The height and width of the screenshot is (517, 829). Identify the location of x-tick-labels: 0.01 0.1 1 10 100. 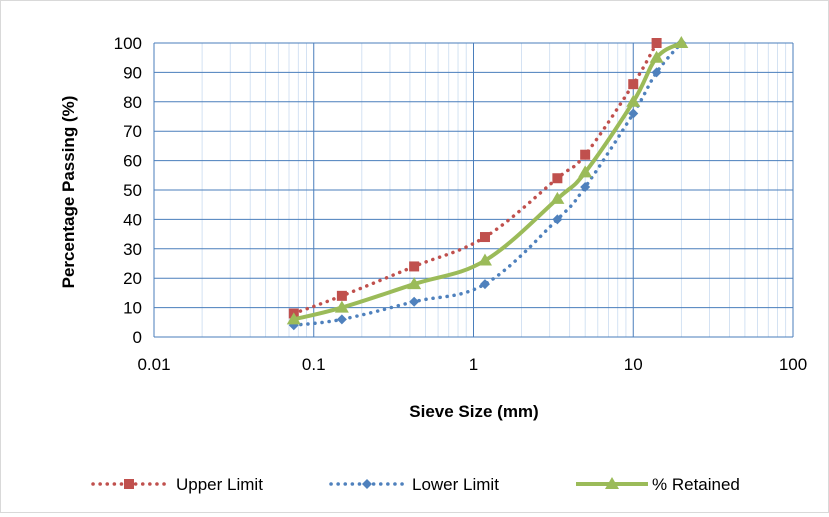
(472, 364).